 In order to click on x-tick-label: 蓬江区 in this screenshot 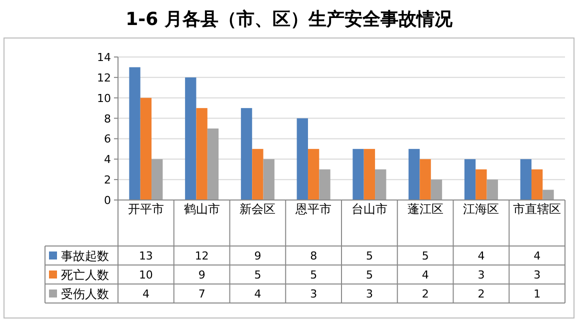, I will do `click(425, 209)`.